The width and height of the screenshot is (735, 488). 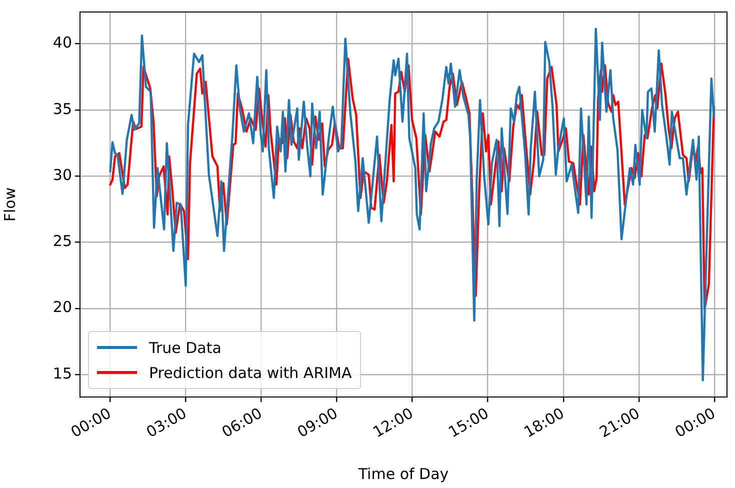 I want to click on legend-label: Prediction data with ARIMA, so click(x=250, y=373).